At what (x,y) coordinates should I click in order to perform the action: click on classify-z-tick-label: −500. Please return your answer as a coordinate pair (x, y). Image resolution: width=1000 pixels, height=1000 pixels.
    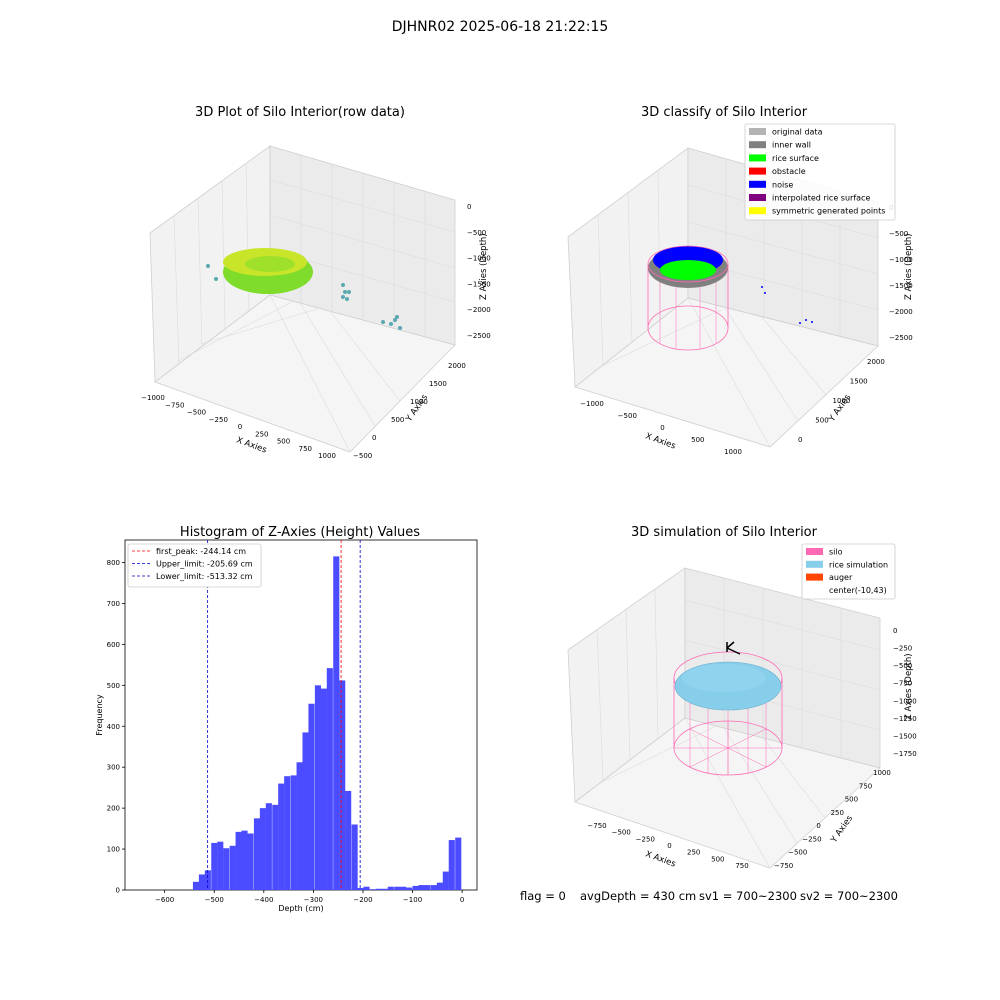
    Looking at the image, I should click on (898, 234).